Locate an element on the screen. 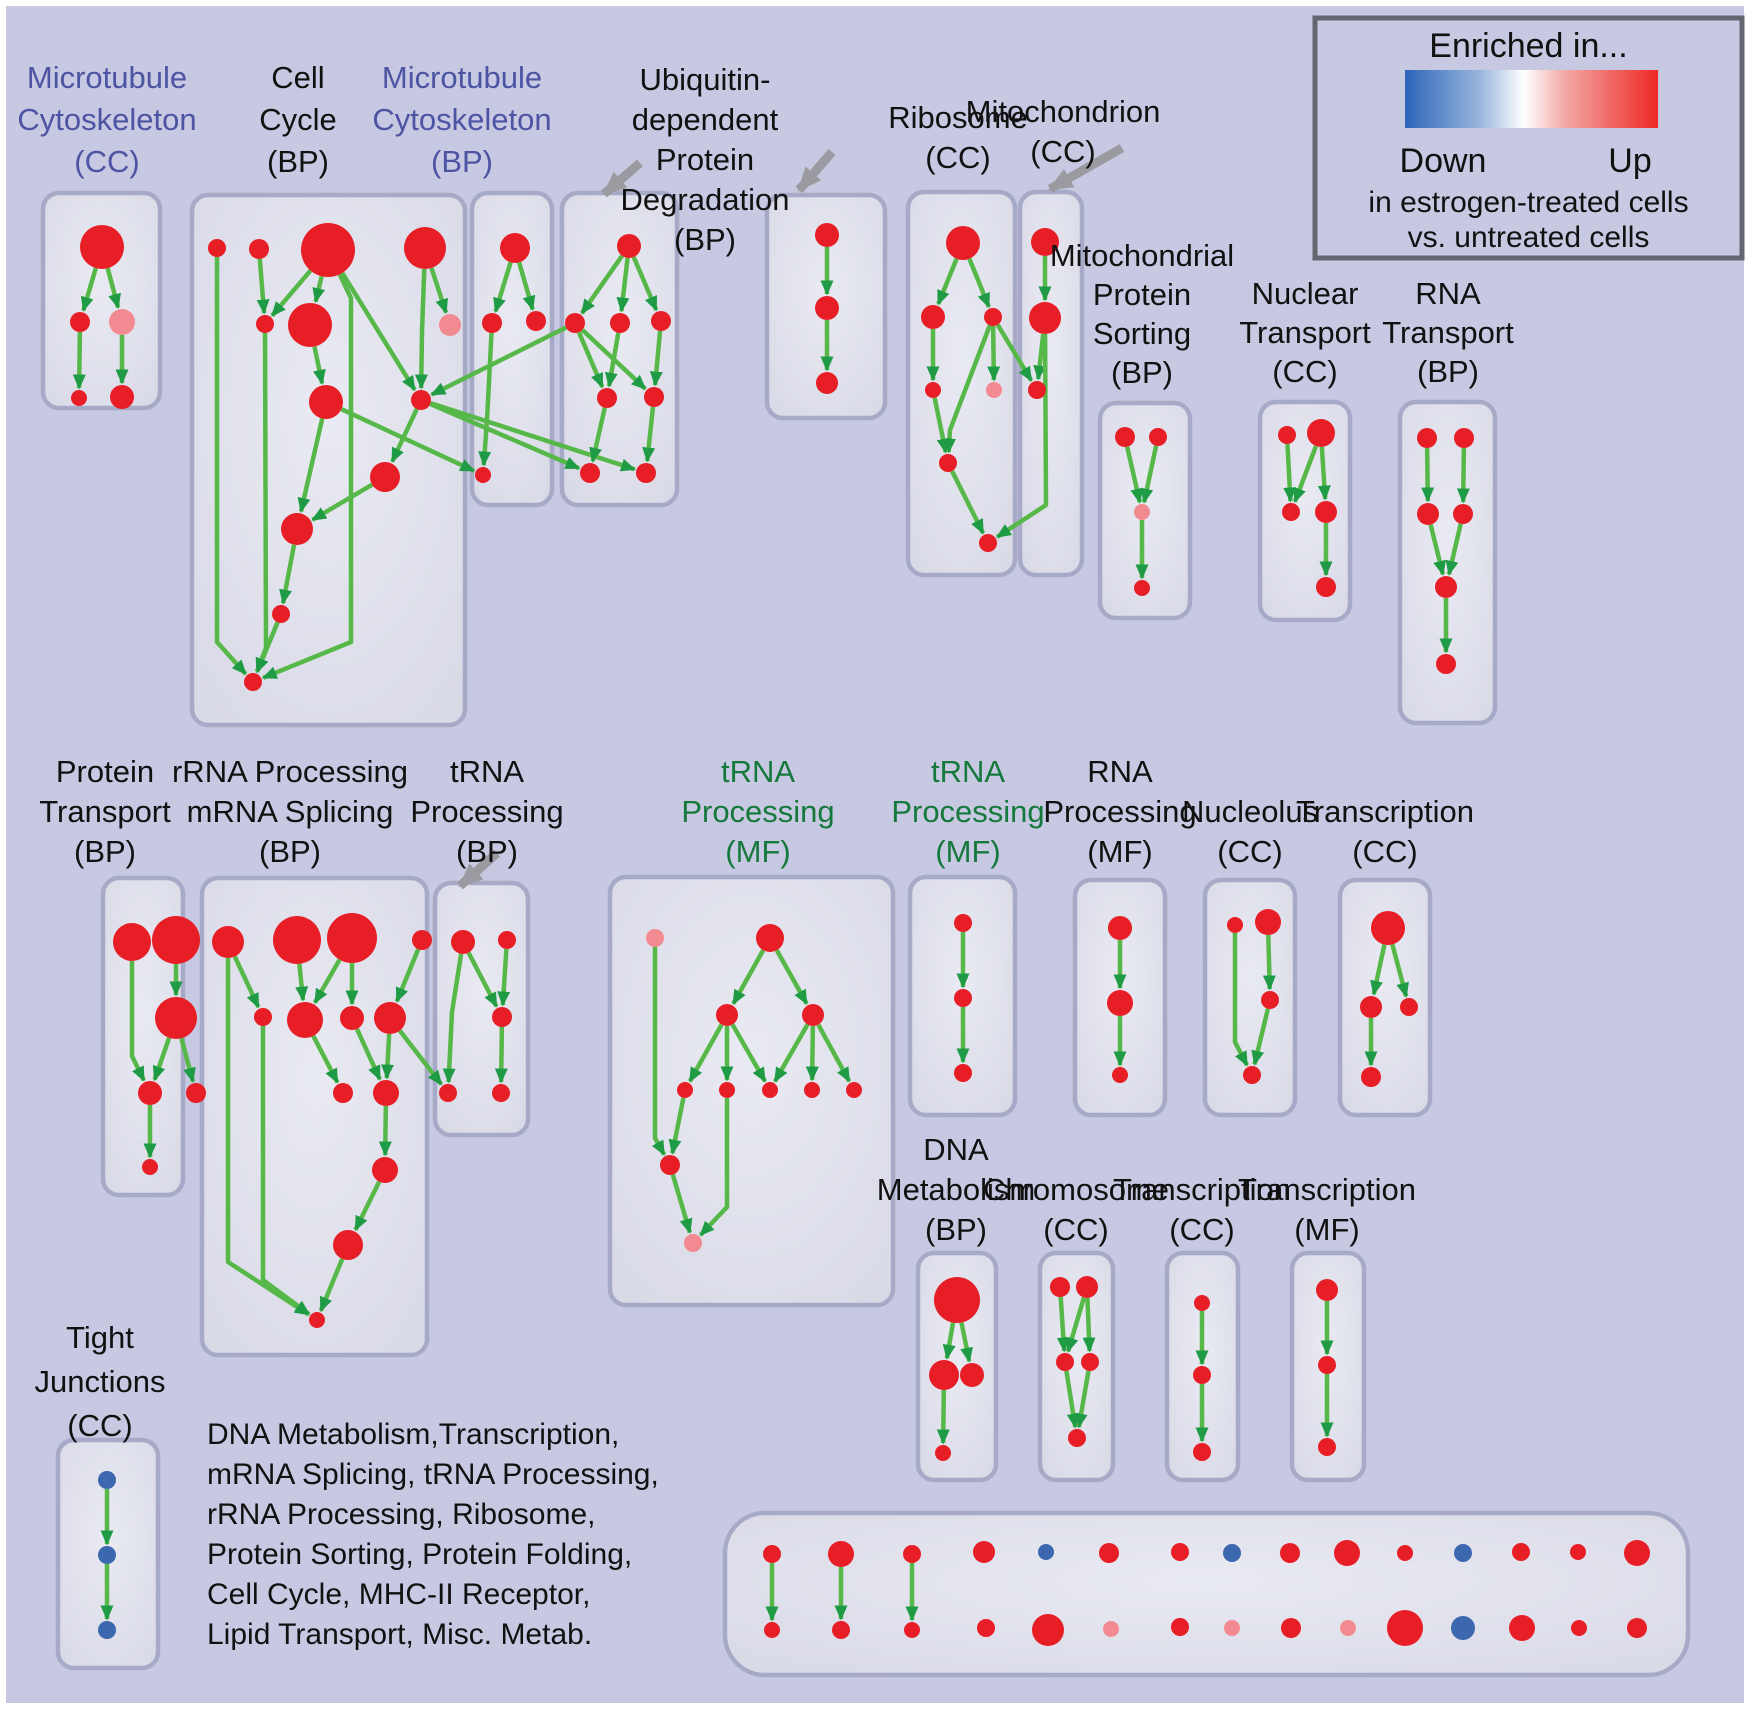 This screenshot has width=1750, height=1715. cluster-label-tight-junctions-cc: (CC) is located at coordinates (99, 1425).